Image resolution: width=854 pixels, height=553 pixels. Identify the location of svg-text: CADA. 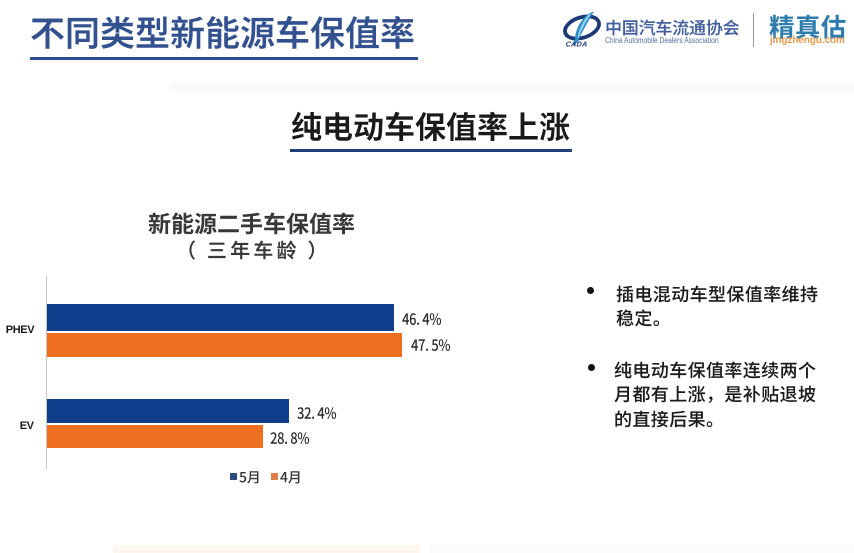
(576, 44).